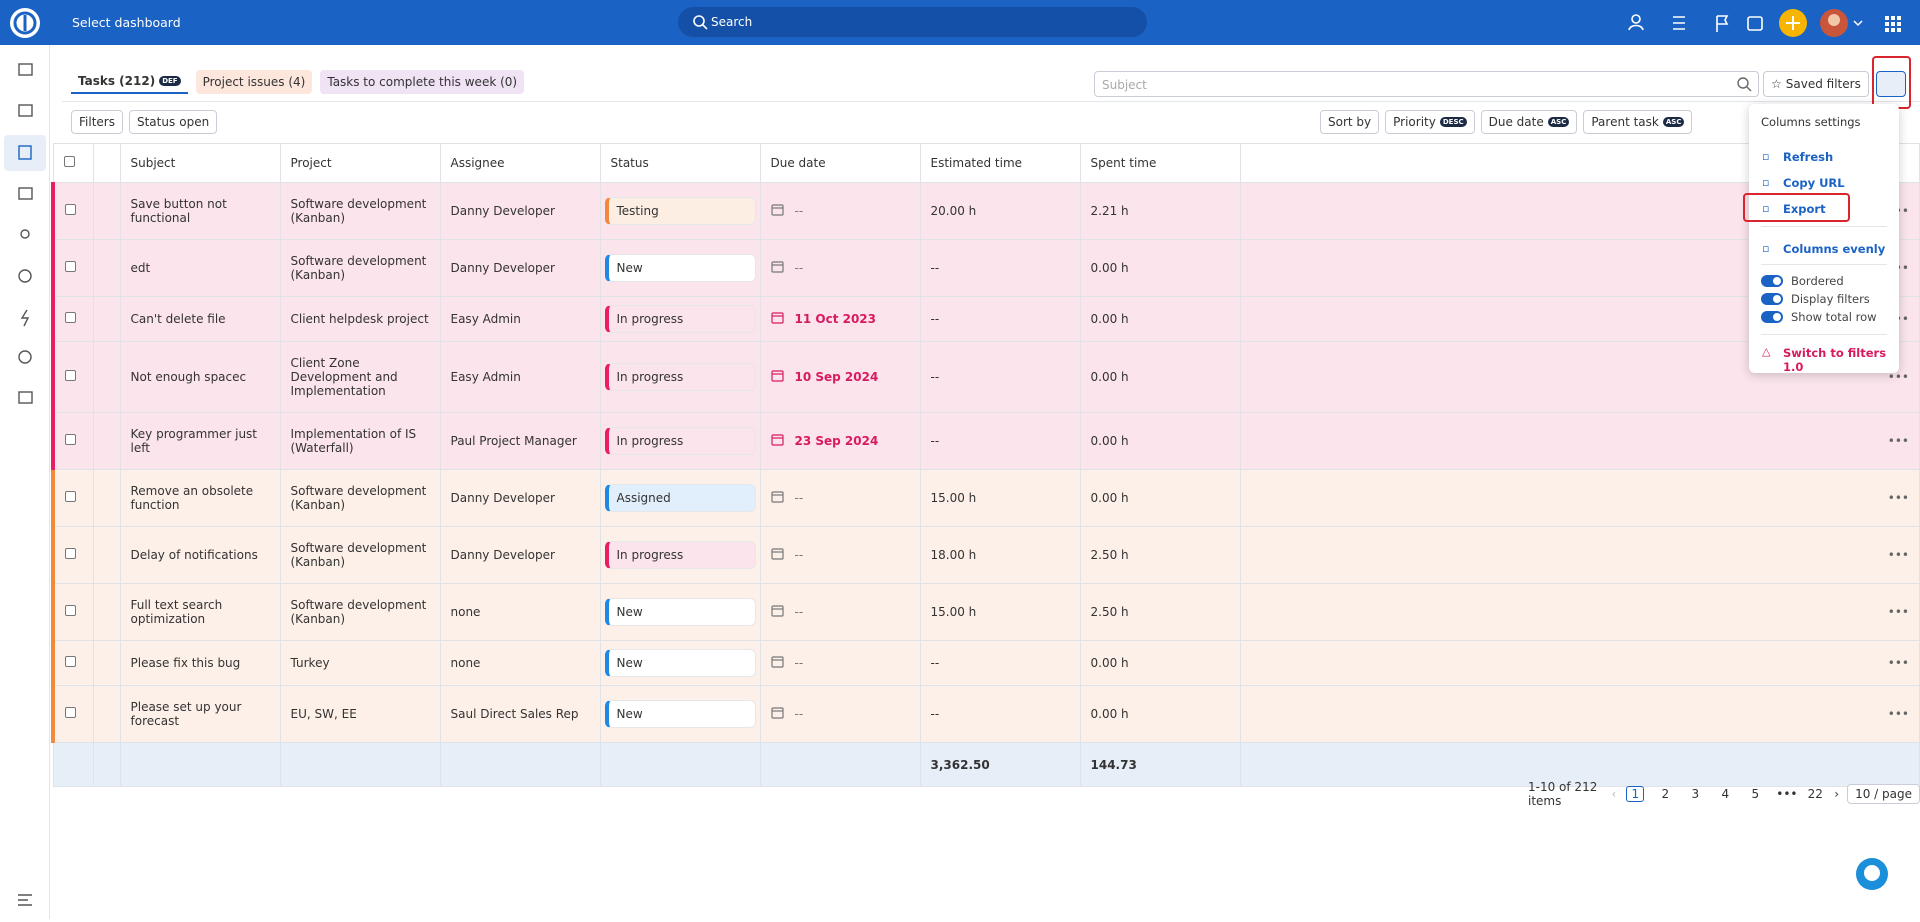  What do you see at coordinates (200, 268) in the screenshot?
I see `subject: edt` at bounding box center [200, 268].